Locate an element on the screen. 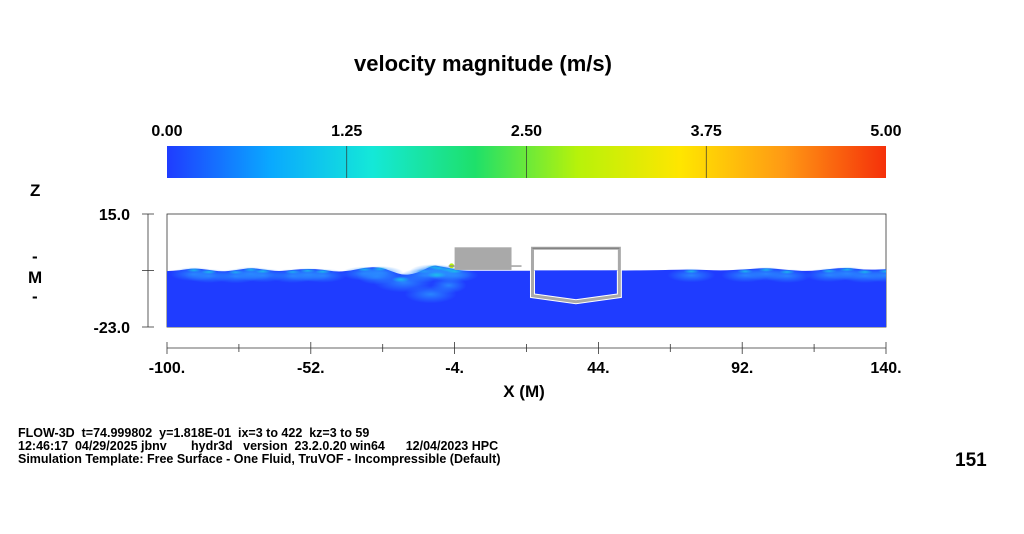  x-tick-label: -52. is located at coordinates (311, 368).